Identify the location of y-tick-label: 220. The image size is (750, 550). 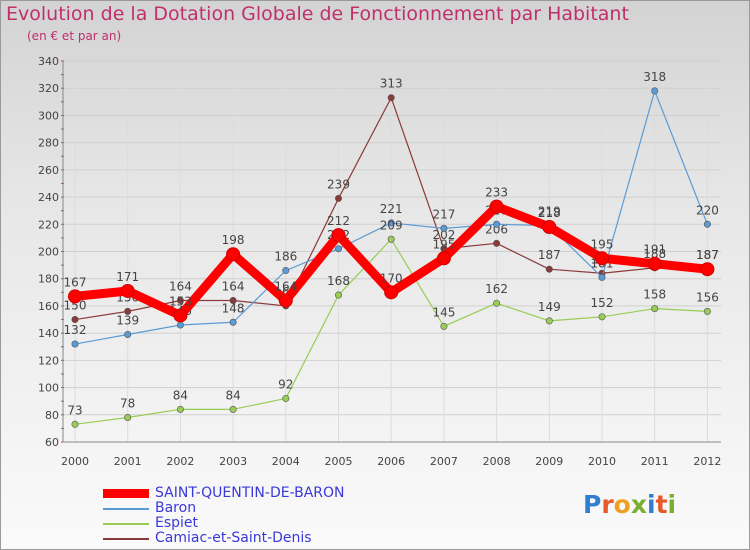
(48, 224).